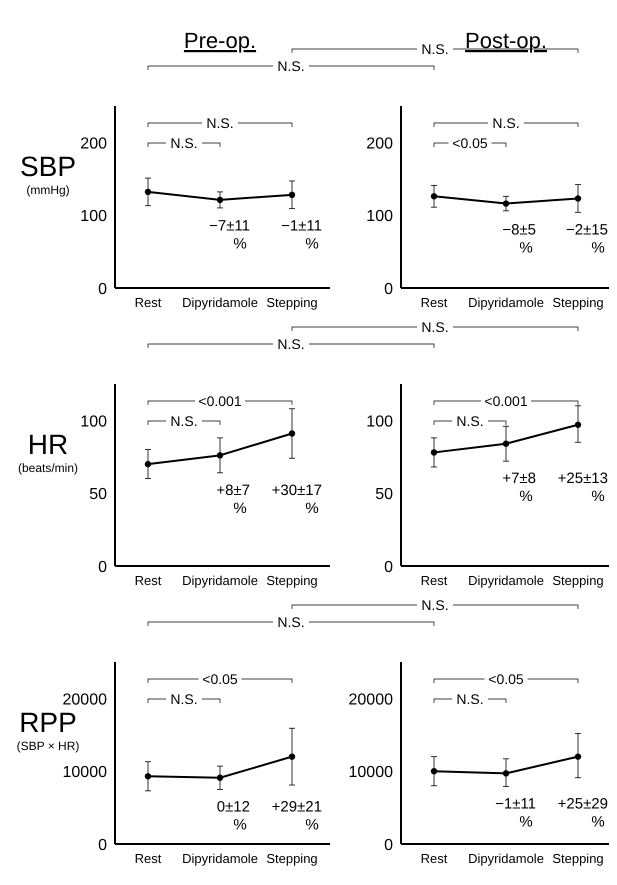  What do you see at coordinates (587, 238) in the screenshot?
I see `annotation: −2±15 %` at bounding box center [587, 238].